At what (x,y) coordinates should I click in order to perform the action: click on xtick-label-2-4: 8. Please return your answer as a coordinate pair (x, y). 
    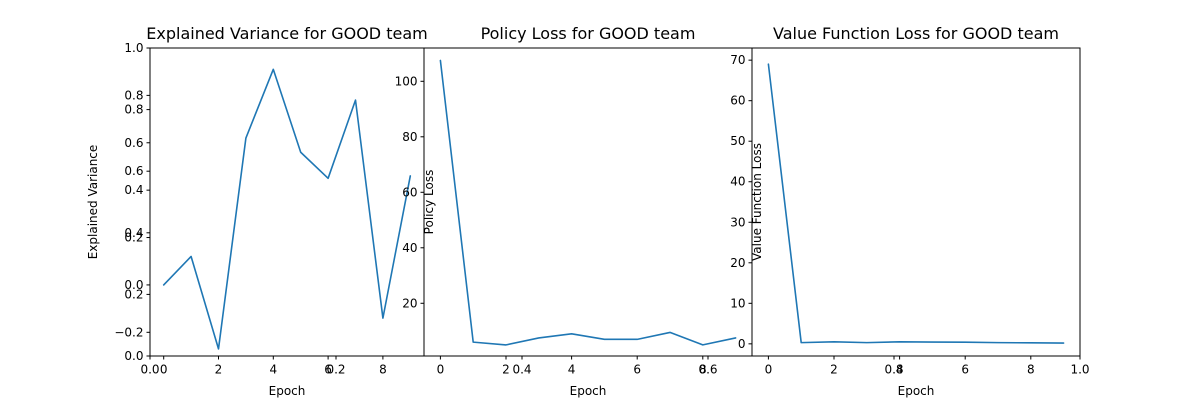
    Looking at the image, I should click on (703, 370).